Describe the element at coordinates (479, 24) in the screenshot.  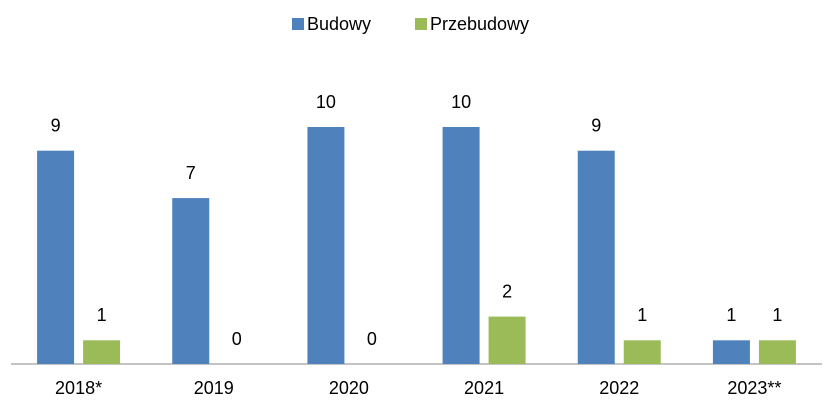
I see `legend-label: Przebudowy` at that location.